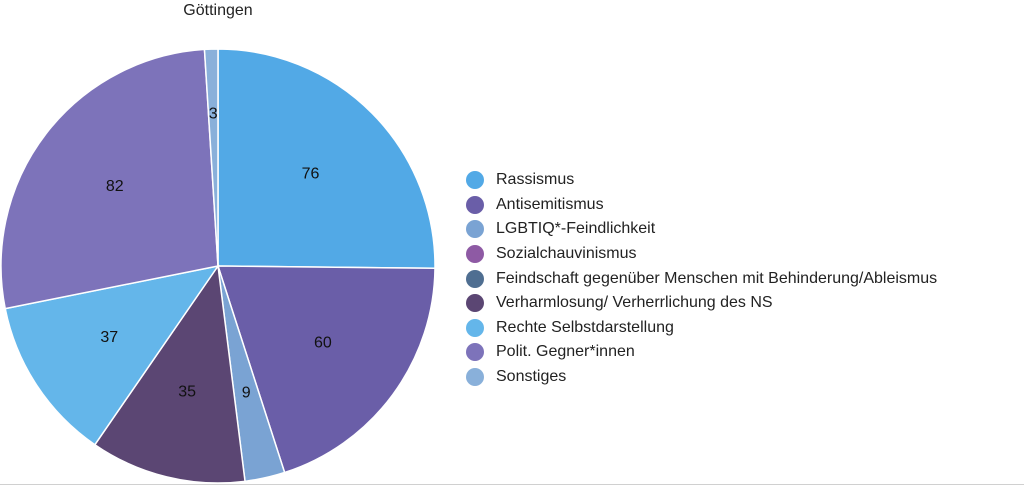 The height and width of the screenshot is (487, 1024). I want to click on pie-slice-rassismus, so click(326, 159).